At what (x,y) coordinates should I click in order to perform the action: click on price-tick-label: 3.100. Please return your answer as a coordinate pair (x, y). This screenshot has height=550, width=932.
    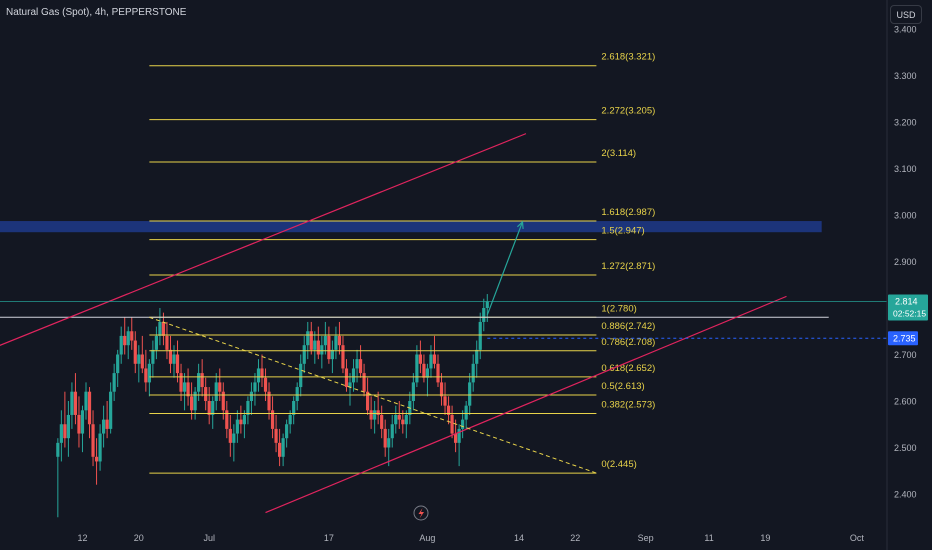
    Looking at the image, I should click on (905, 169).